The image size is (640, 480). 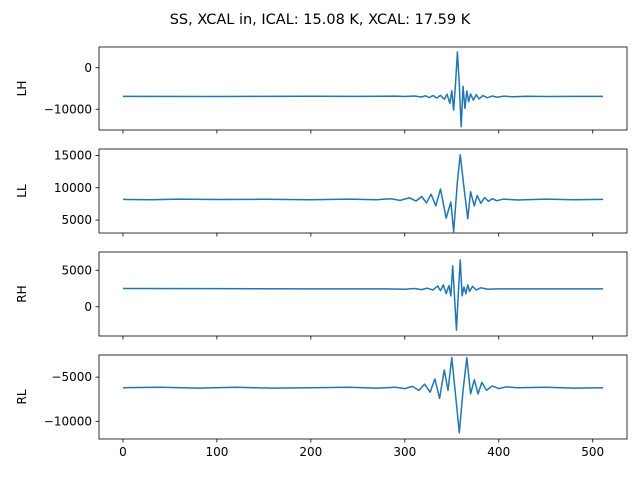 What do you see at coordinates (22, 293) in the screenshot?
I see `y-axis-label: RH` at bounding box center [22, 293].